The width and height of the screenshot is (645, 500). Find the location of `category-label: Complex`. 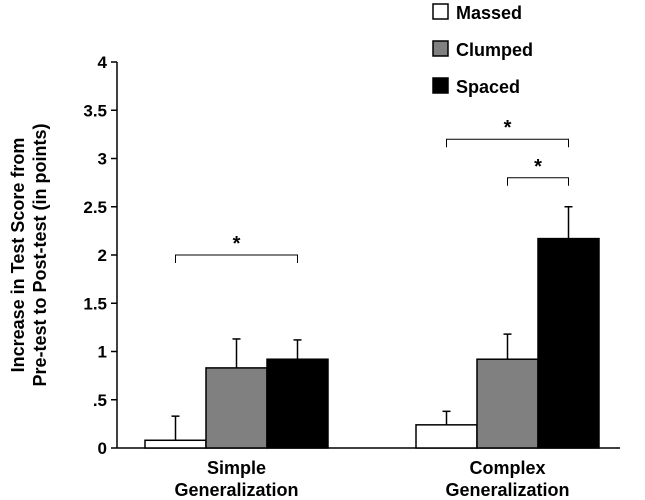

category-label: Complex is located at coordinates (507, 468).